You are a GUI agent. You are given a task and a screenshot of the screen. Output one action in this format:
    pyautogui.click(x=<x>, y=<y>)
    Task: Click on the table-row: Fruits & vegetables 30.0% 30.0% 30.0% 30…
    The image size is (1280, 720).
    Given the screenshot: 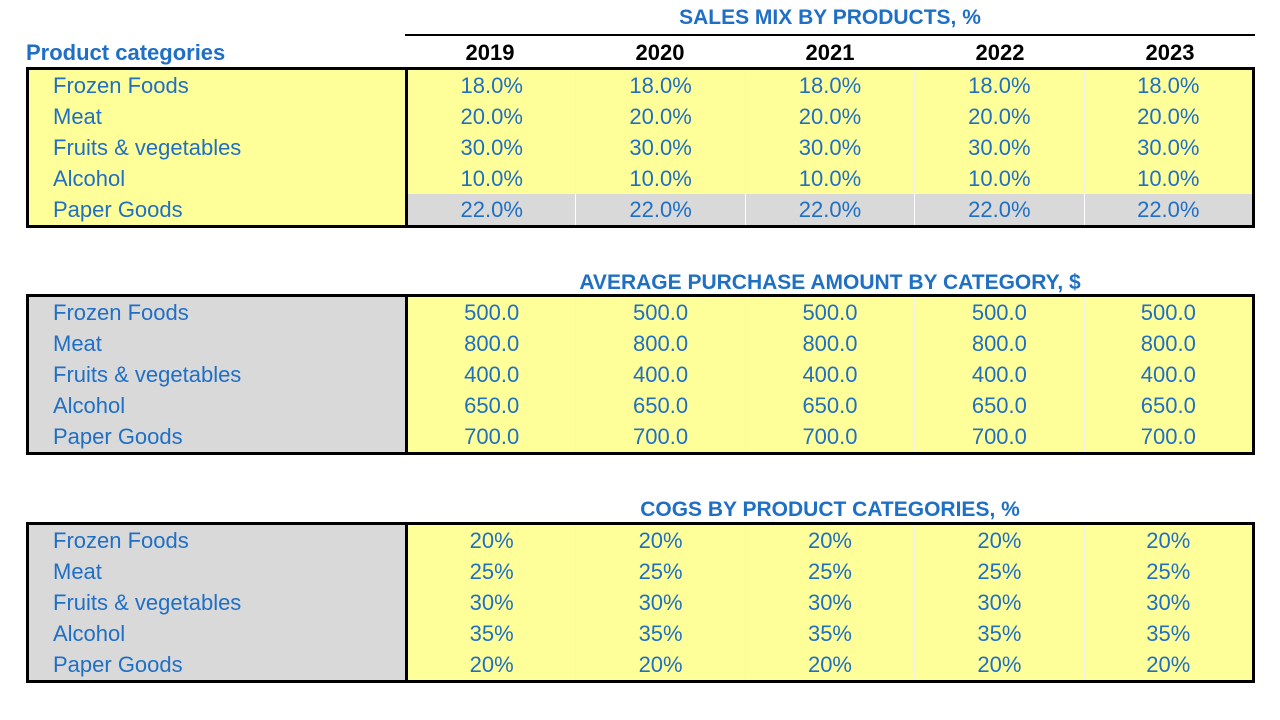 What is the action you would take?
    pyautogui.click(x=640, y=147)
    